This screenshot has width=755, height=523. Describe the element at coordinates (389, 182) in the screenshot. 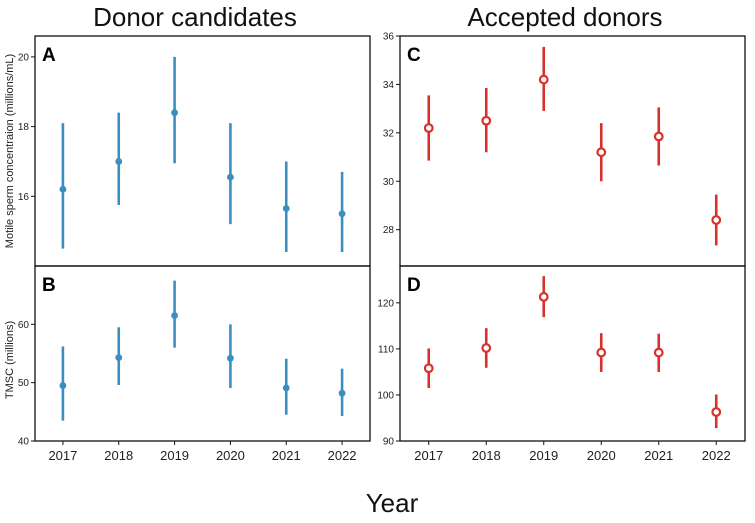

I see `y-tick-label: 30` at that location.